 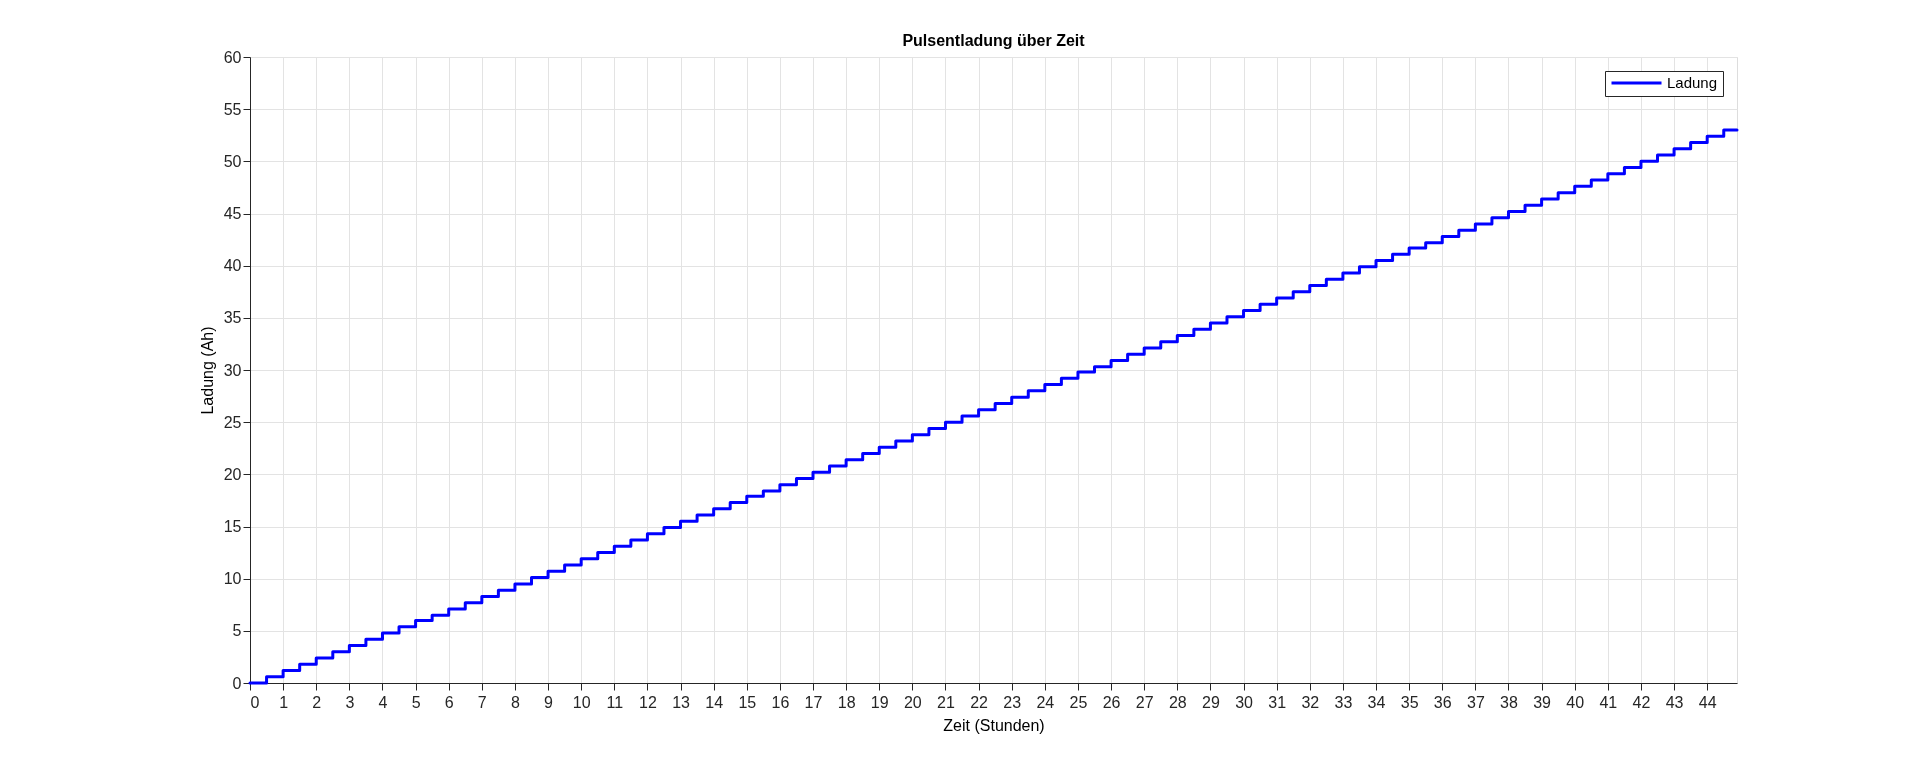 What do you see at coordinates (1376, 702) in the screenshot?
I see `x-tick-label: 34` at bounding box center [1376, 702].